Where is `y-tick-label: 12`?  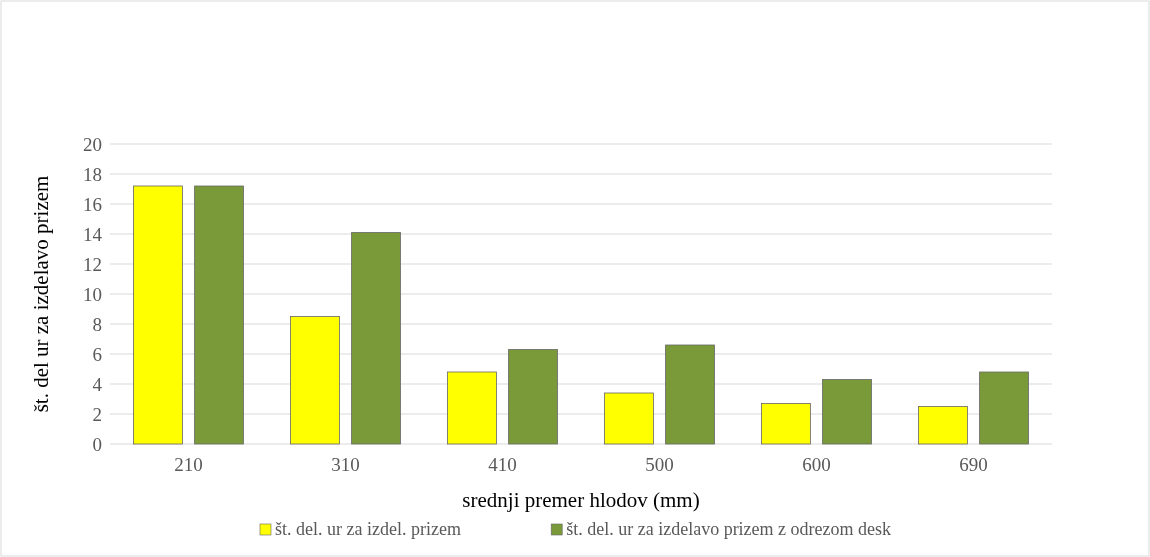 y-tick-label: 12 is located at coordinates (92, 264).